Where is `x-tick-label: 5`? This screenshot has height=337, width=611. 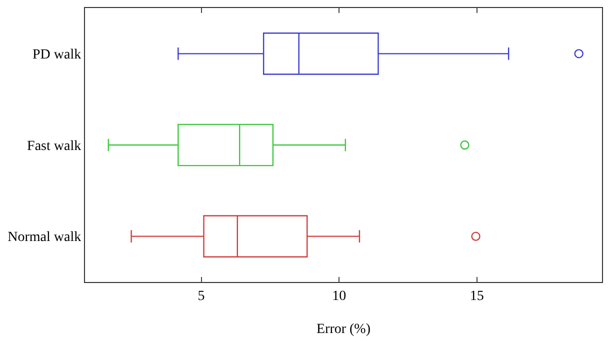 x-tick-label: 5 is located at coordinates (201, 296).